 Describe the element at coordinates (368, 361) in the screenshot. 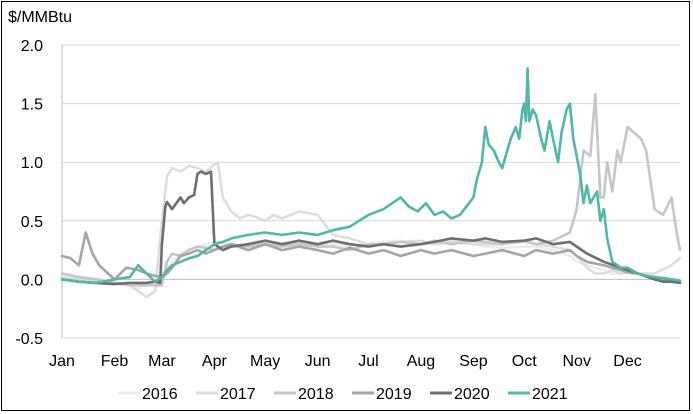

I see `x-tick-label: Jul` at that location.